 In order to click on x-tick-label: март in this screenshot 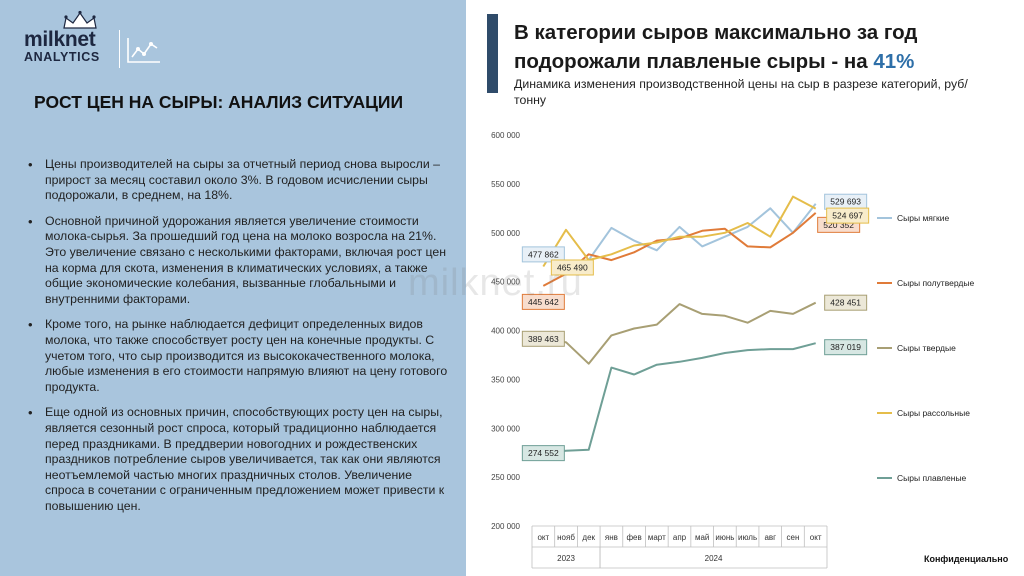, I will do `click(657, 537)`.